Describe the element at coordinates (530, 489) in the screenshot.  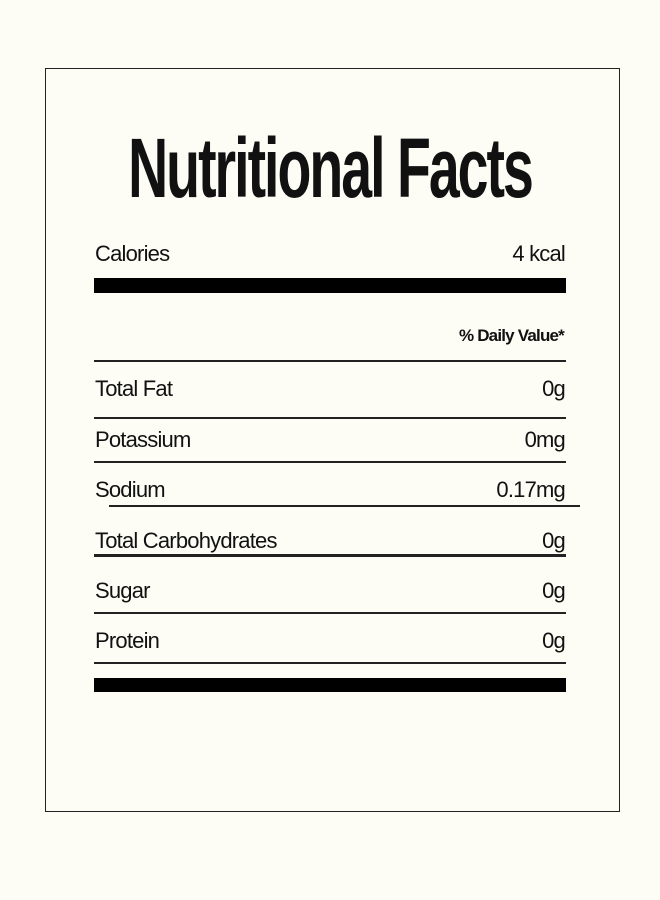
I see `nutrient-value: 0.17mg` at that location.